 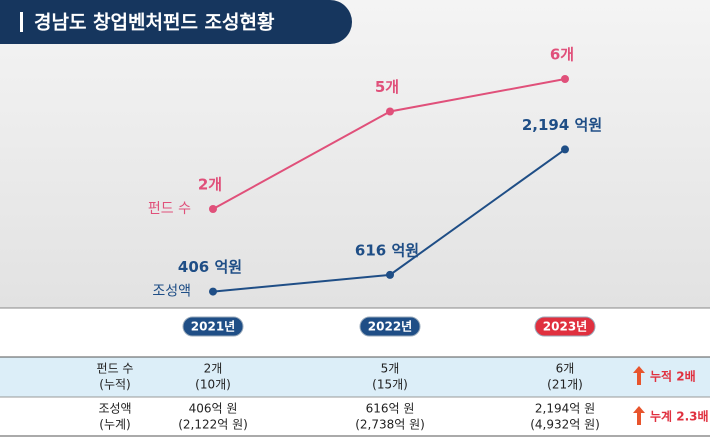 I want to click on table-cell: (4,932억 원), so click(x=565, y=425).